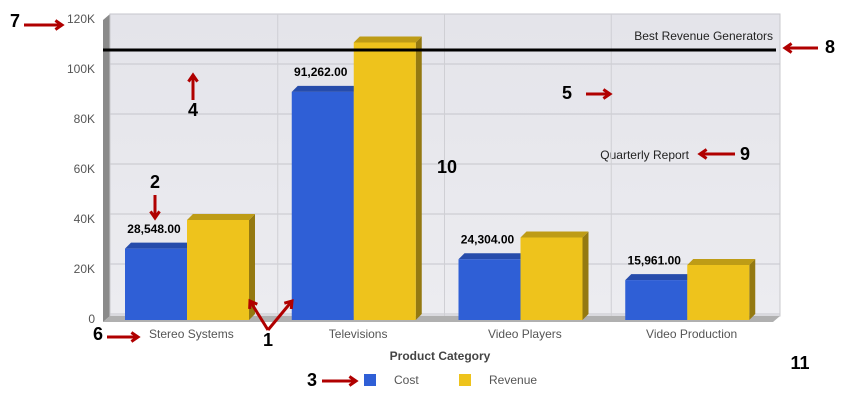 The image size is (851, 402). Describe the element at coordinates (191, 334) in the screenshot. I see `x-tick-label: Stereo Systems` at that location.